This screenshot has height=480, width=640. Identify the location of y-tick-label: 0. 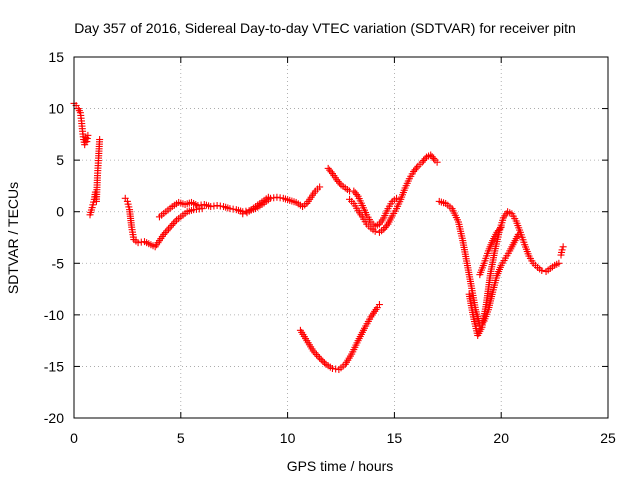
(60, 212).